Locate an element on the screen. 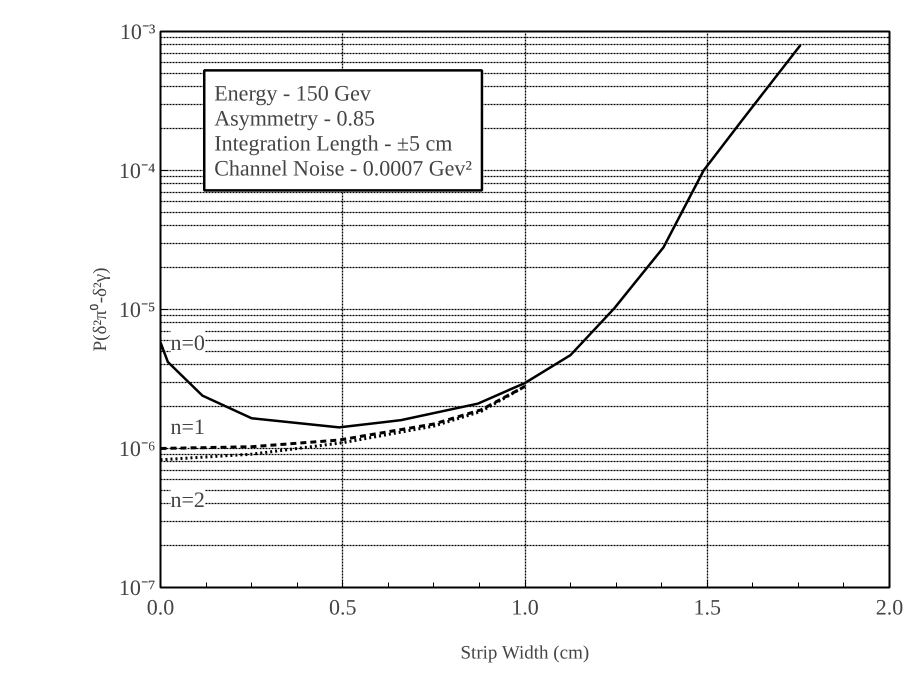 This screenshot has width=908, height=687. x-tick-label: 1.0 is located at coordinates (525, 607).